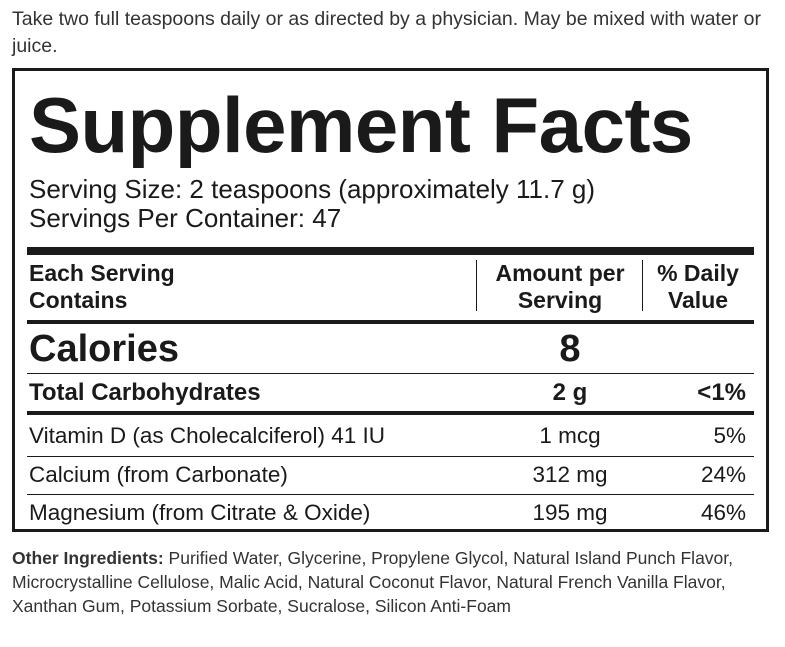 The width and height of the screenshot is (785, 647). I want to click on header-amount: Amount per Serving, so click(560, 287).